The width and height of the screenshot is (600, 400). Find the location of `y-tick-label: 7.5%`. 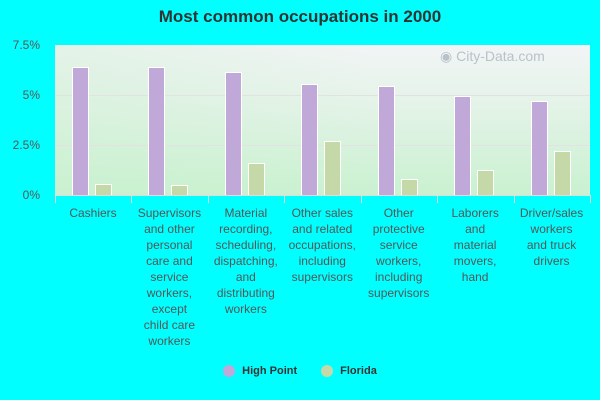

y-tick-label: 7.5% is located at coordinates (26, 45).